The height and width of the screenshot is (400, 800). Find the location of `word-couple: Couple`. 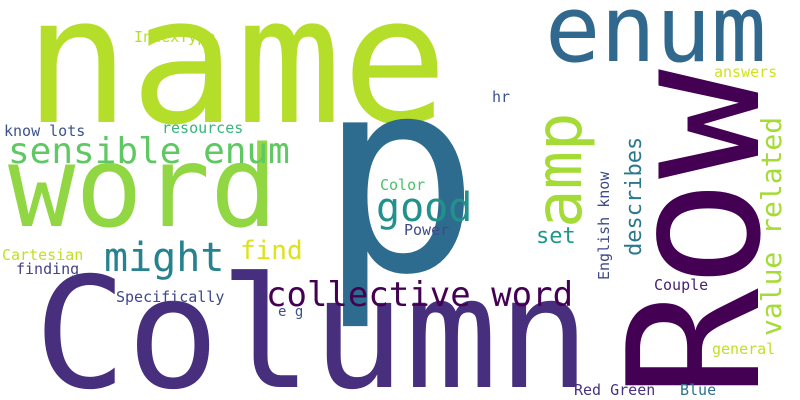

word-couple: Couple is located at coordinates (681, 285).